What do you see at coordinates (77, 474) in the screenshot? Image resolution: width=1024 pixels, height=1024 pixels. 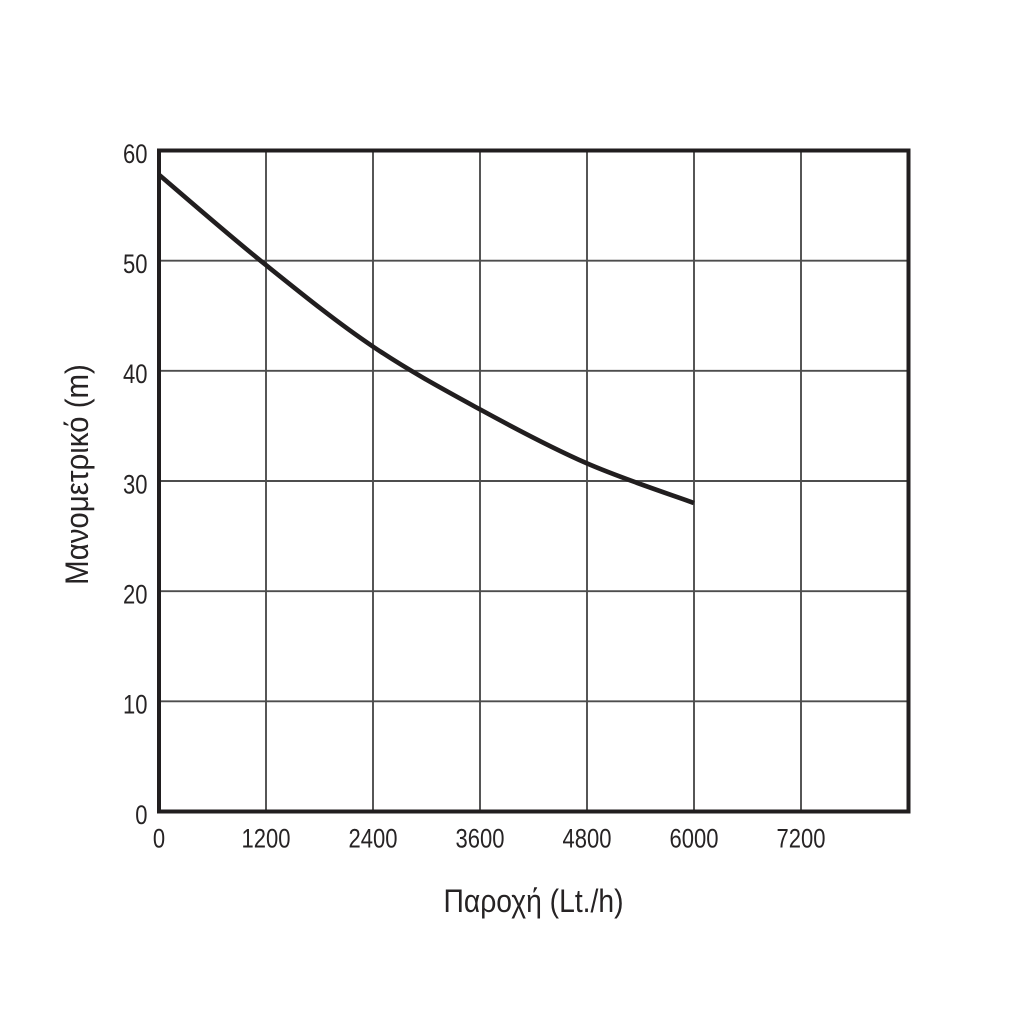 I see `svg-text: Μανομετρικό (m)` at bounding box center [77, 474].